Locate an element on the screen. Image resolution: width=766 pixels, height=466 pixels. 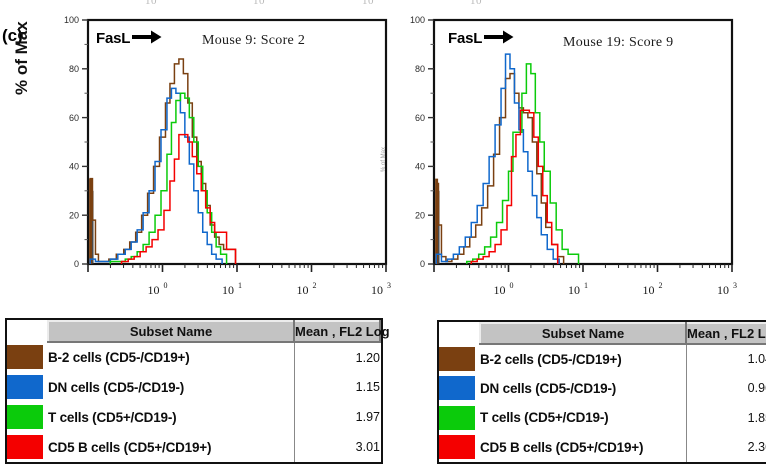
table-row: CD5 B cells (CD5+/CD19+) 2.36 is located at coordinates (602, 447).